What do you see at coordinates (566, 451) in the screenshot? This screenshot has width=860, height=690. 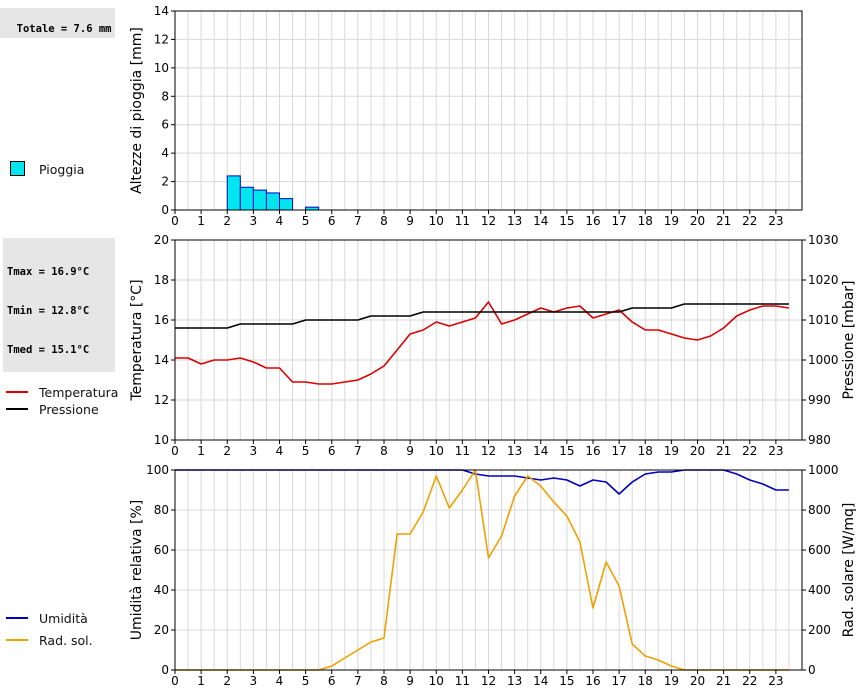 I see `x-tick-label: 15` at bounding box center [566, 451].